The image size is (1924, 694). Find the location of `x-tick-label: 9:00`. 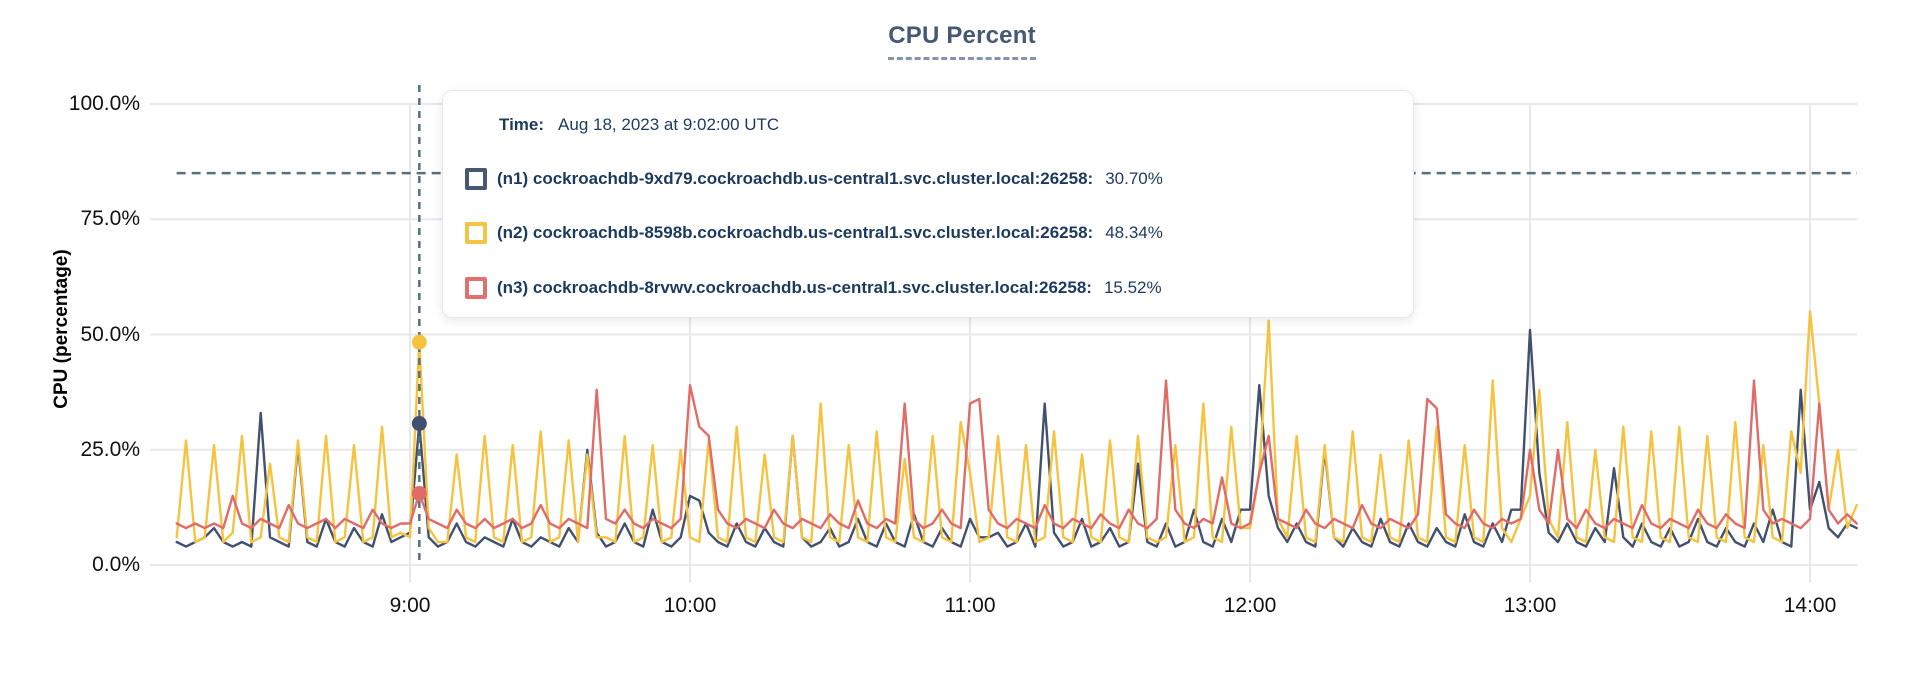

x-tick-label: 9:00 is located at coordinates (410, 605).